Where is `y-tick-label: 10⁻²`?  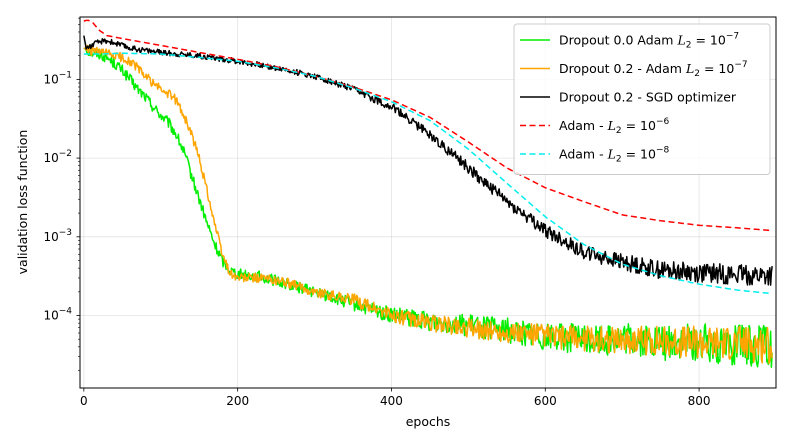 y-tick-label: 10⁻² is located at coordinates (57, 157).